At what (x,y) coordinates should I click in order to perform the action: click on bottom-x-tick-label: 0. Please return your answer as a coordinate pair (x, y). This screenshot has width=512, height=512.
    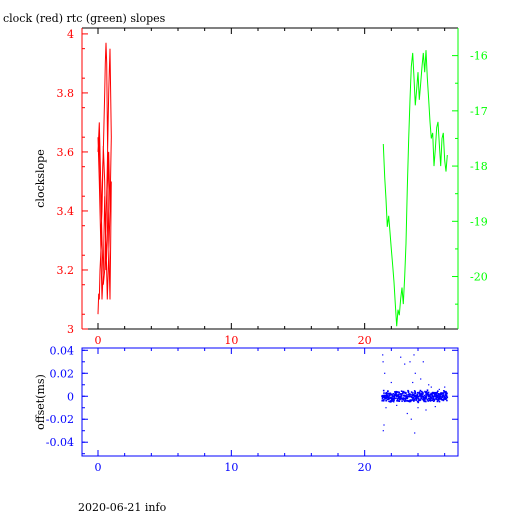
    Looking at the image, I should click on (98, 467).